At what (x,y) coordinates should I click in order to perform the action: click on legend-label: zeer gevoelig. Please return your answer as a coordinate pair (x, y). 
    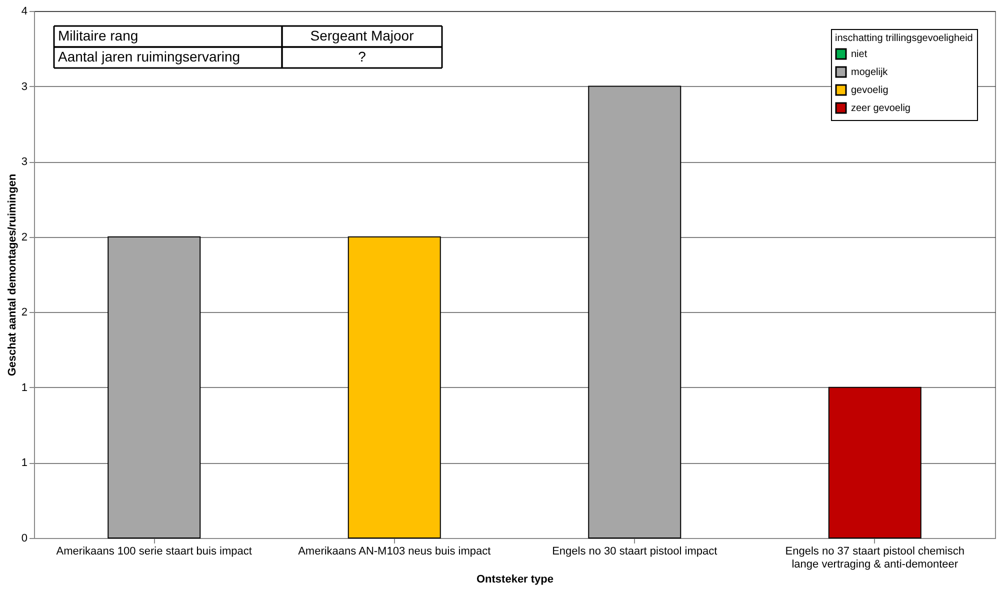
    Looking at the image, I should click on (880, 108).